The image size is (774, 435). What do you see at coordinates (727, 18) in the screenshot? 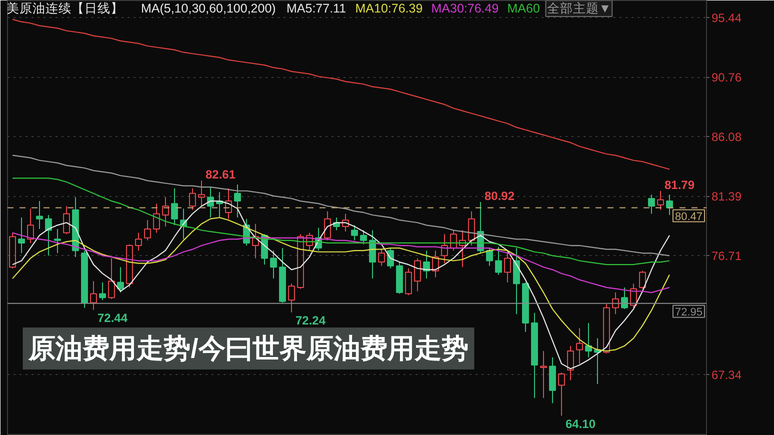
I see `y-tick-label: 95.44` at bounding box center [727, 18].